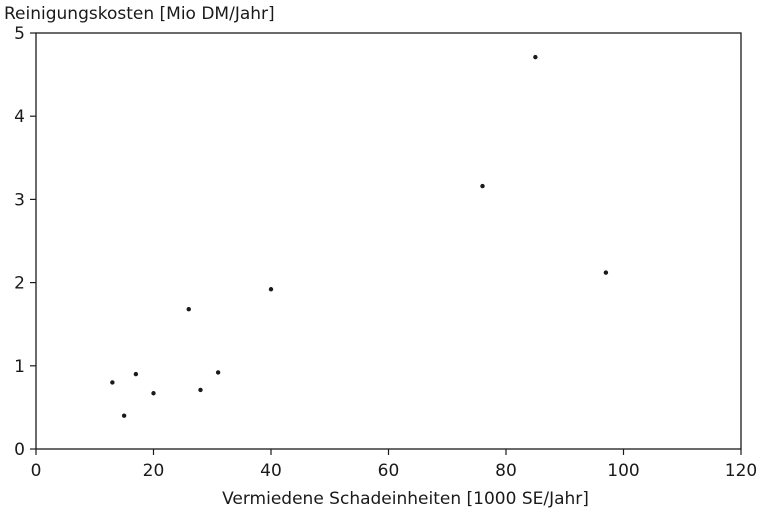 This screenshot has width=769, height=512. What do you see at coordinates (19, 450) in the screenshot?
I see `y-tick-label: 0` at bounding box center [19, 450].